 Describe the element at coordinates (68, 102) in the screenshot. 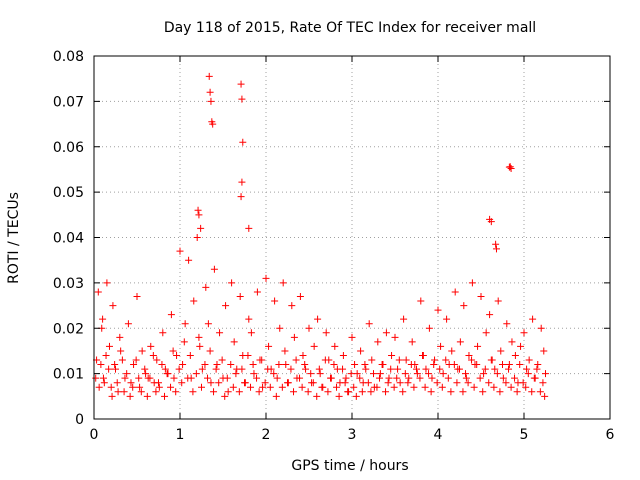

I see `y-tick-label: 0.07` at that location.